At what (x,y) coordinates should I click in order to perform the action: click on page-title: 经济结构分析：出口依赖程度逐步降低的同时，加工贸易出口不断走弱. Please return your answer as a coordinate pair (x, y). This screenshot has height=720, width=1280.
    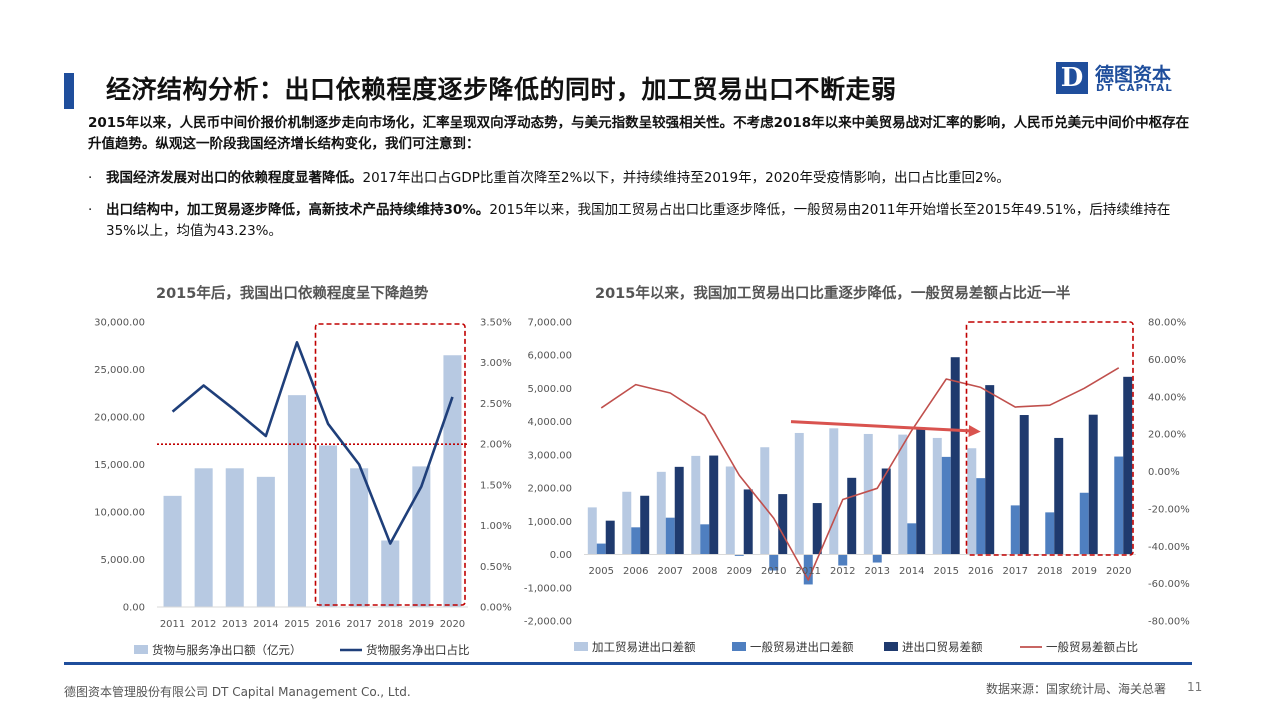
    Looking at the image, I should click on (501, 89).